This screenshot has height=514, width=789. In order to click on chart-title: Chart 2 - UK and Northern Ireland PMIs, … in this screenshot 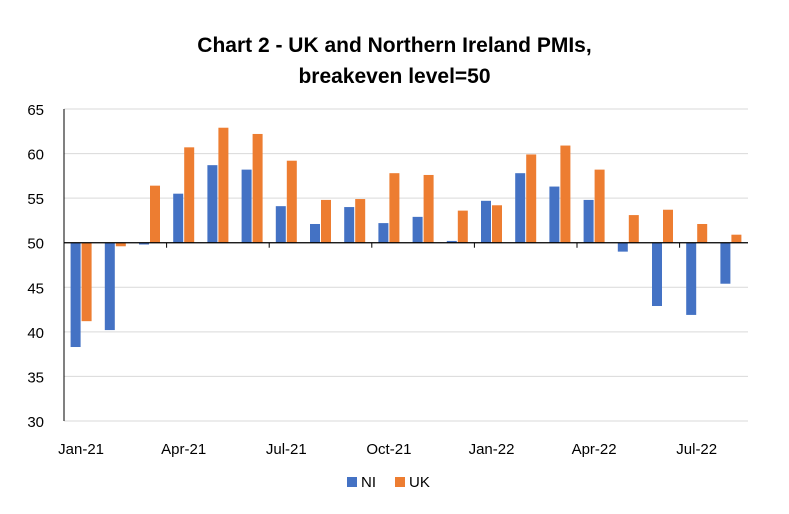, I will do `click(394, 61)`.